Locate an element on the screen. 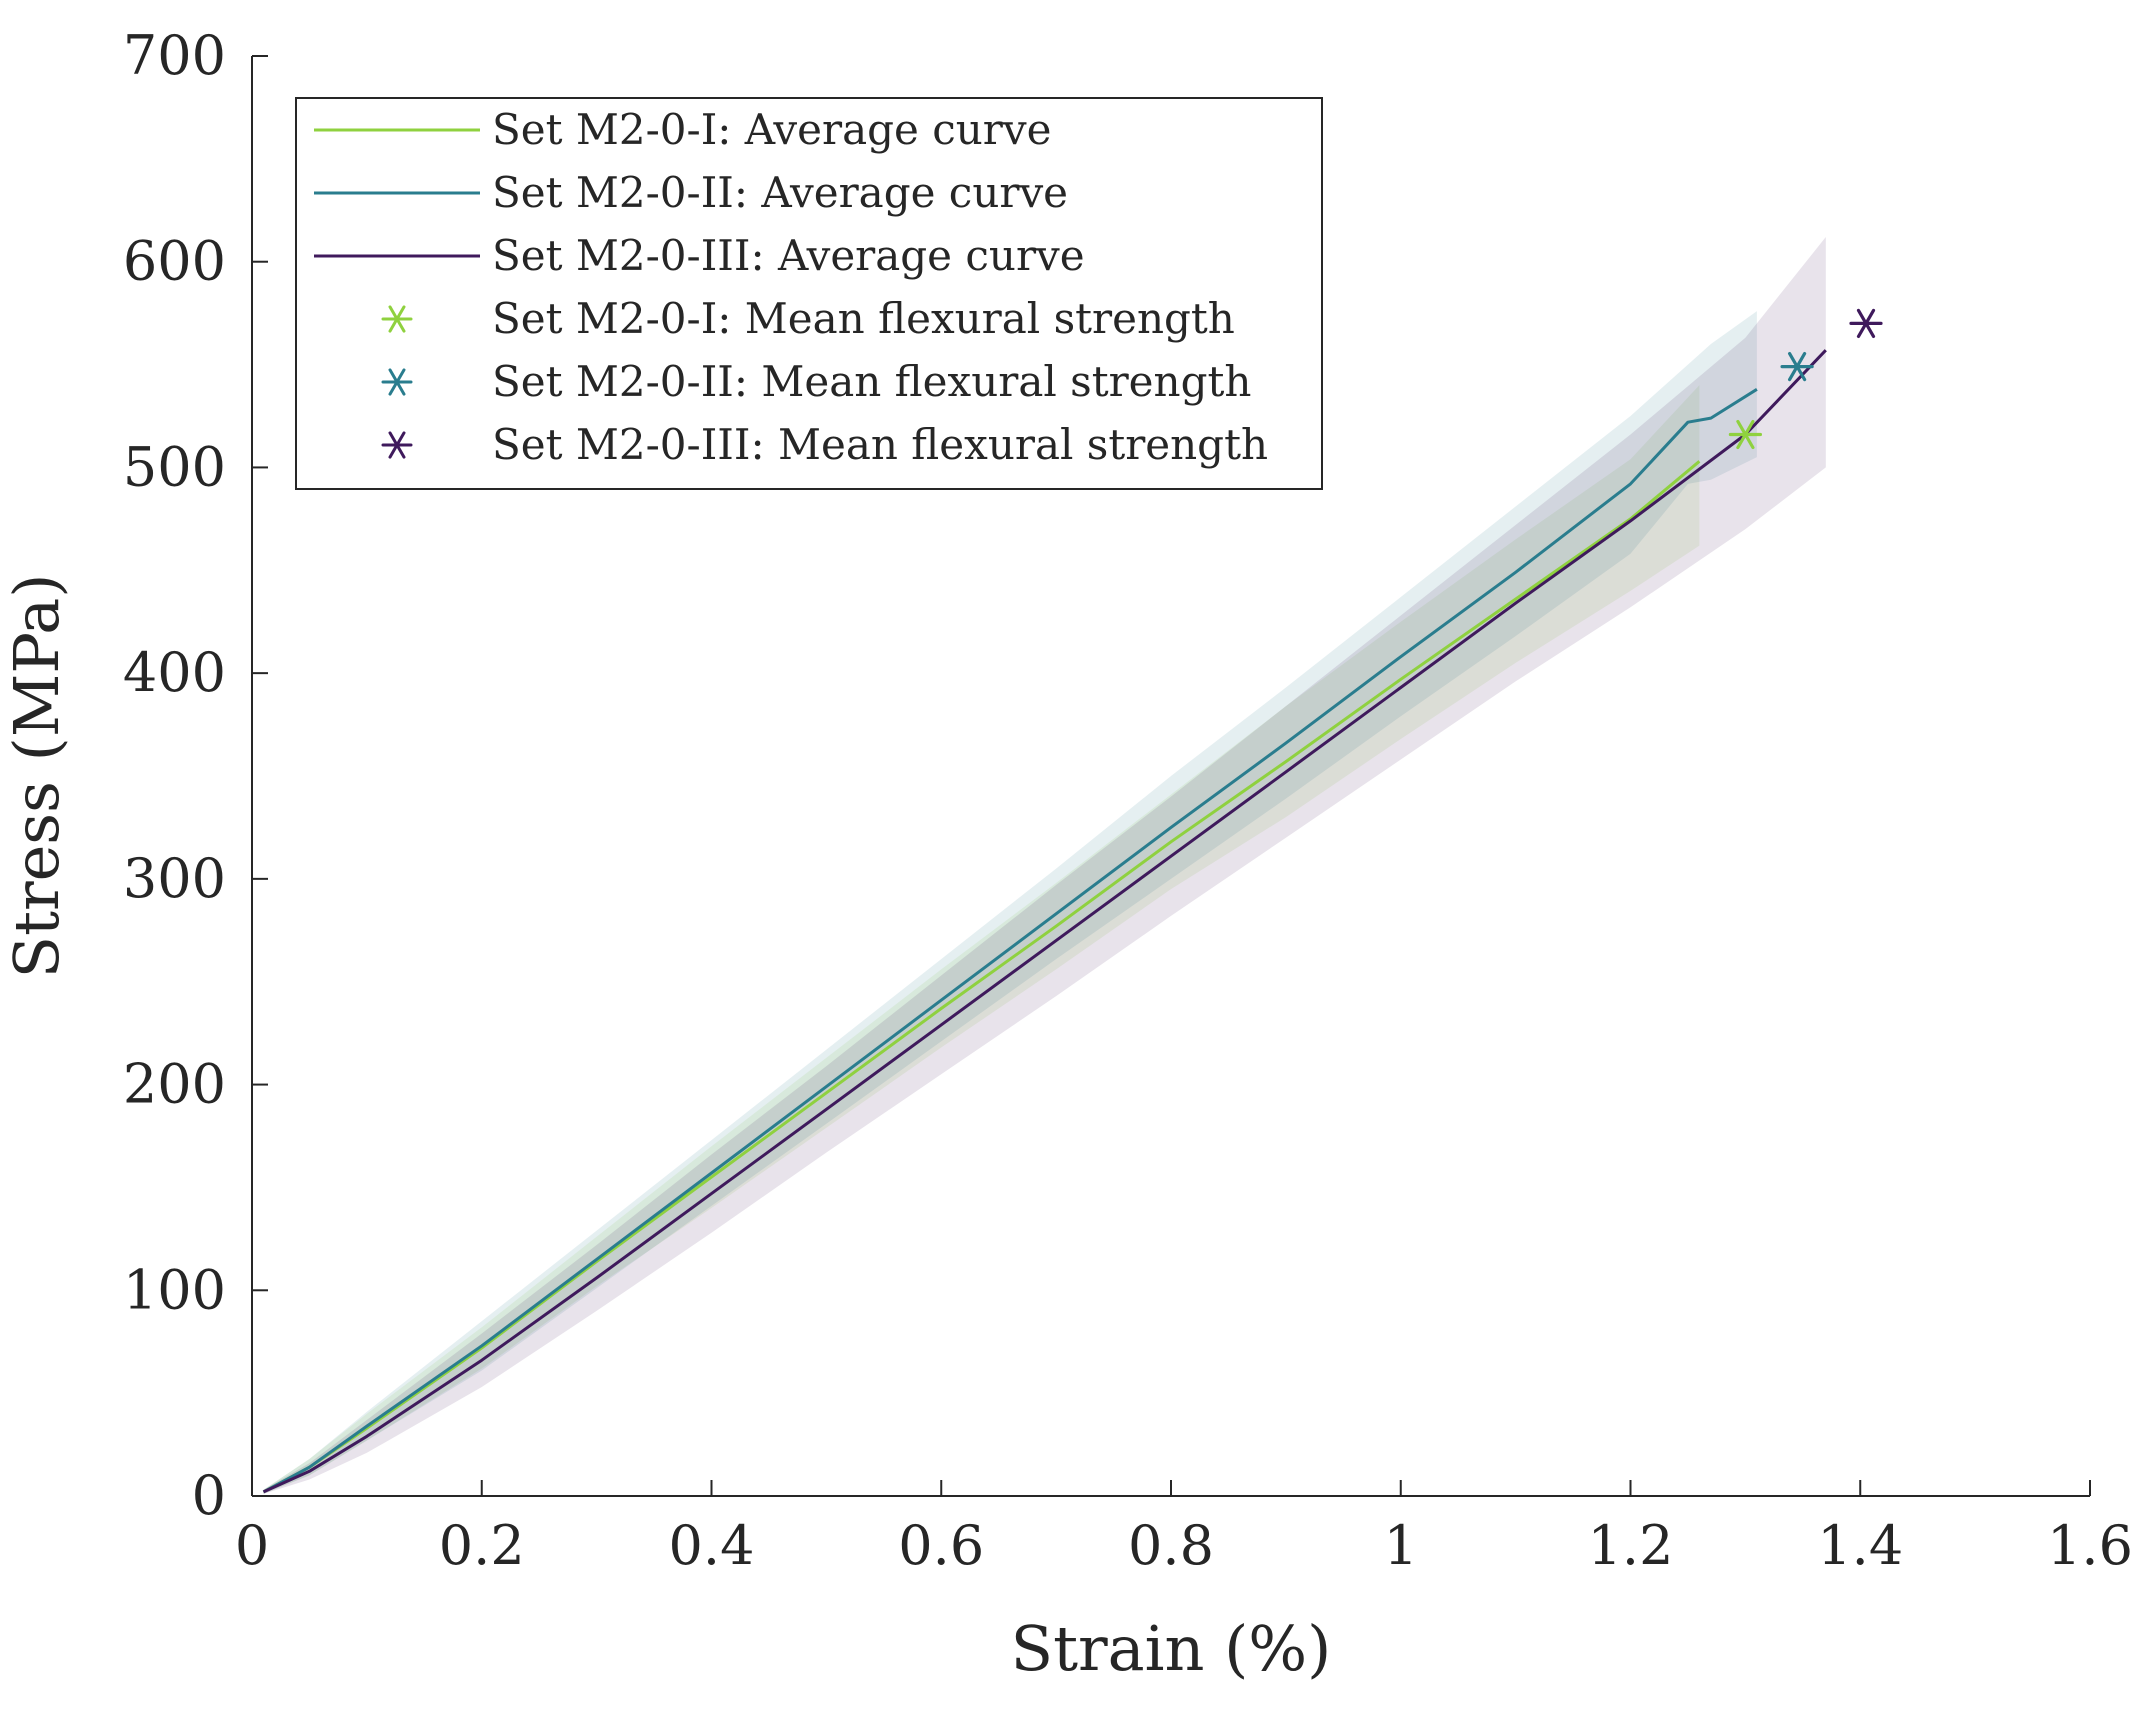 This screenshot has height=1711, width=2135. x-tick-label: 1.4 is located at coordinates (1860, 1545).